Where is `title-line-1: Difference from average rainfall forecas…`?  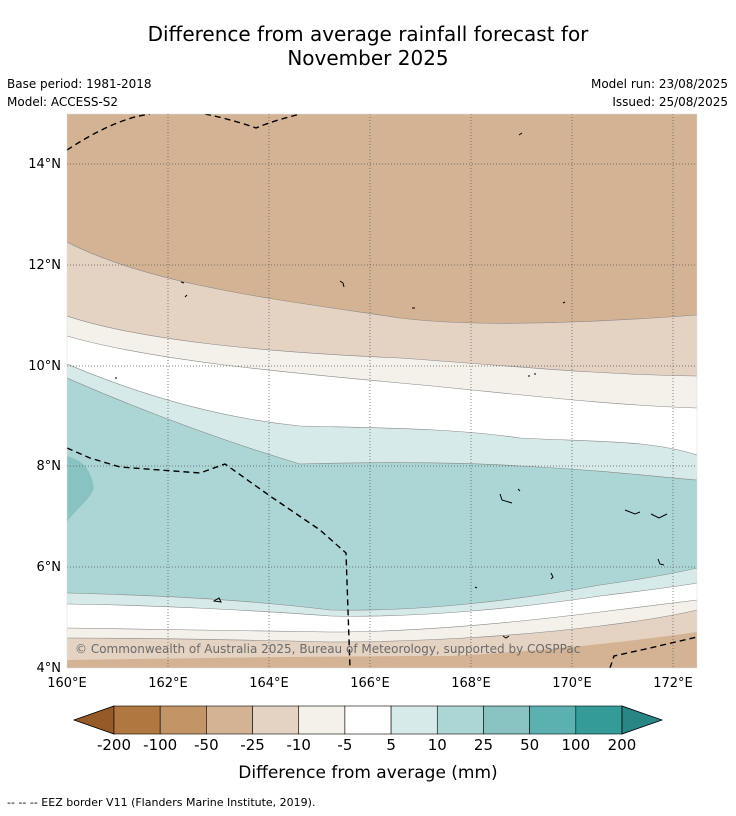 title-line-1: Difference from average rainfall forecas… is located at coordinates (368, 34).